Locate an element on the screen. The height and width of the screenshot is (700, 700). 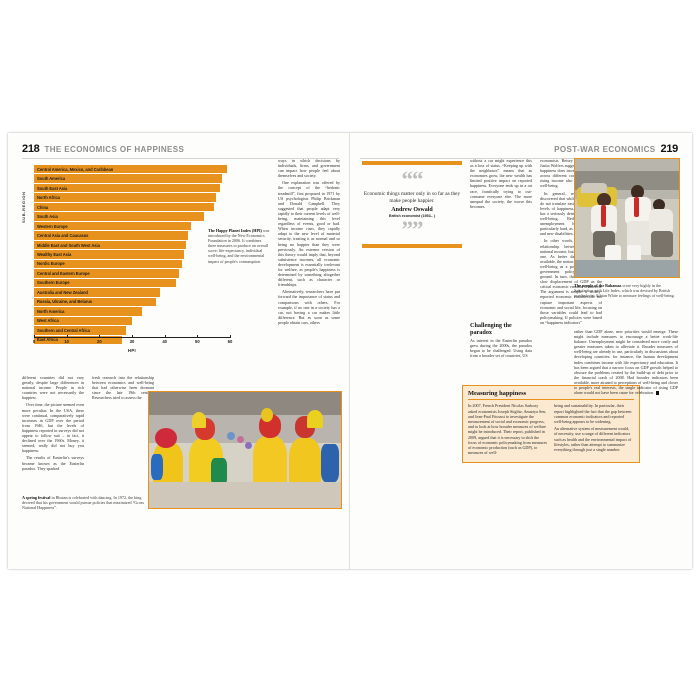
right-head-rule is located at coordinates (519, 158).